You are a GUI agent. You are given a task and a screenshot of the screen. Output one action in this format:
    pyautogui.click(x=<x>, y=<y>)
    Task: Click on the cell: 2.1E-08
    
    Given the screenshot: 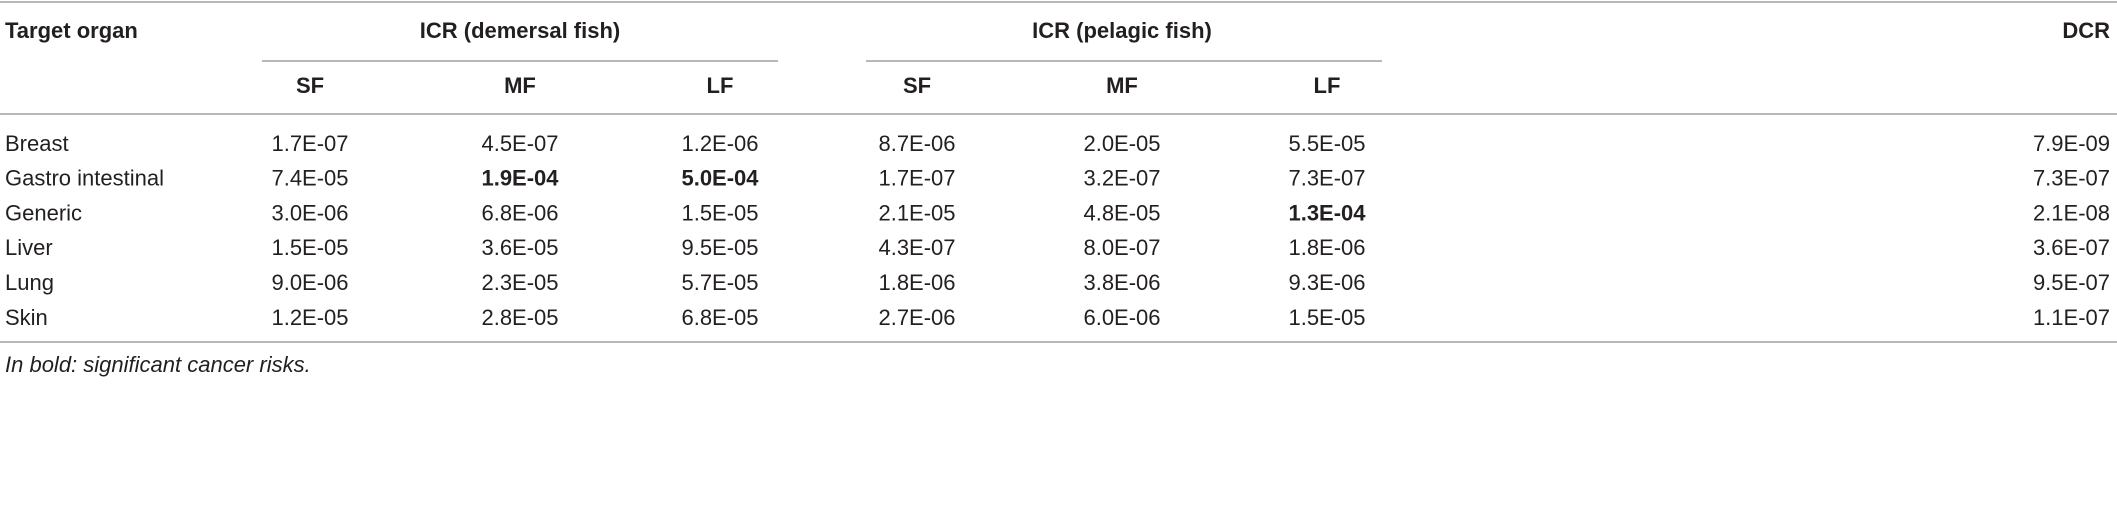 What is the action you would take?
    pyautogui.click(x=2071, y=212)
    